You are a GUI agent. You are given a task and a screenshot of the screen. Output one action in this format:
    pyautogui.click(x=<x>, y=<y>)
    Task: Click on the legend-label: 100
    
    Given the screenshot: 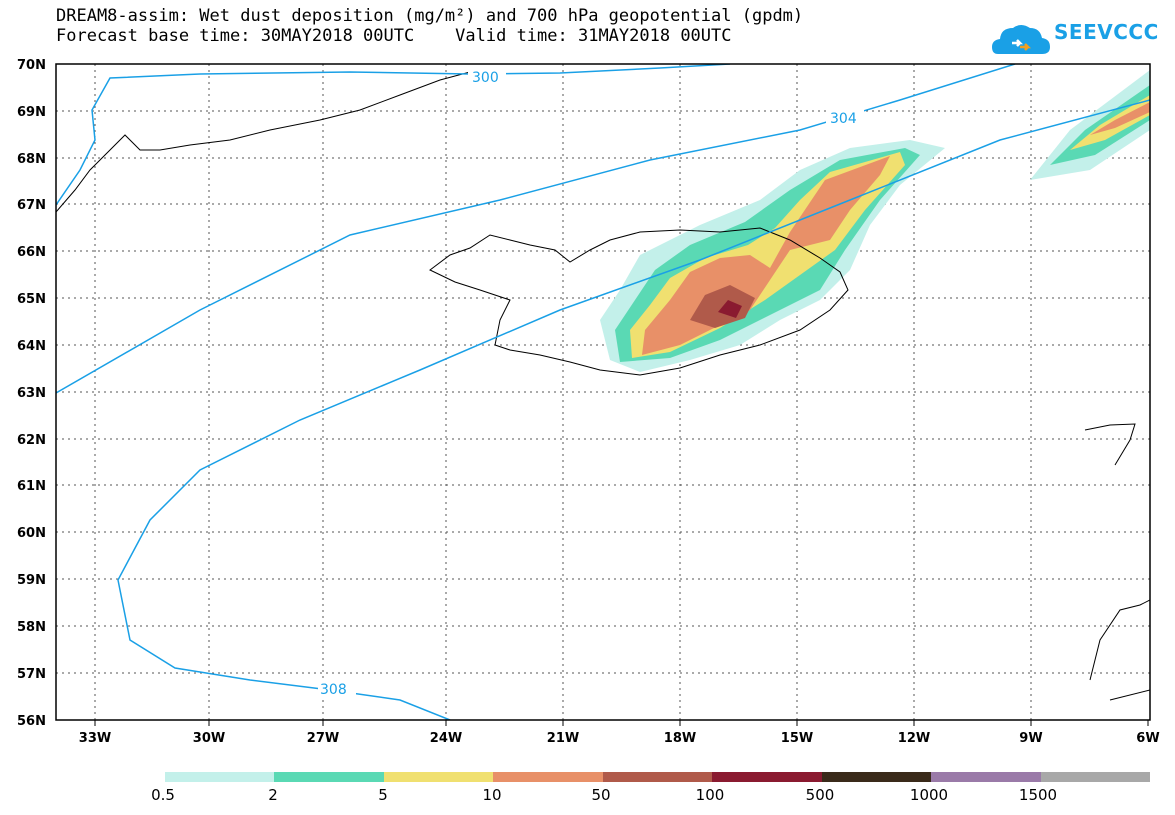 What is the action you would take?
    pyautogui.click(x=710, y=795)
    